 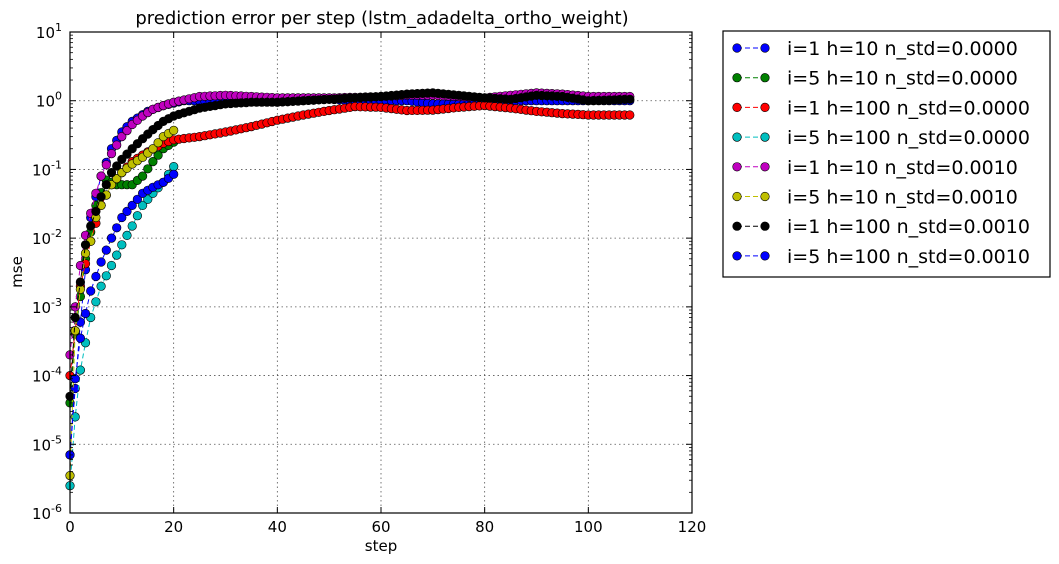 I want to click on y-tick-label: 10⁻², so click(x=47, y=237).